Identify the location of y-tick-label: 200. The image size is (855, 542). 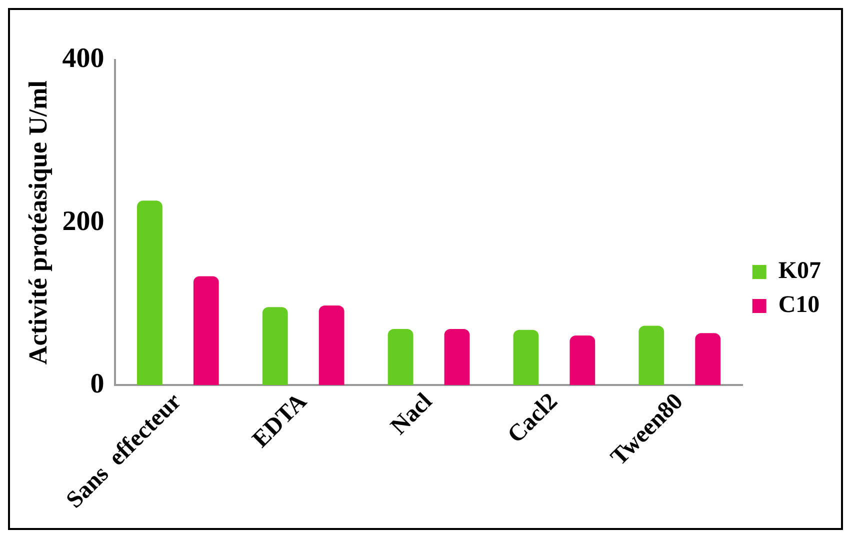
(83, 221).